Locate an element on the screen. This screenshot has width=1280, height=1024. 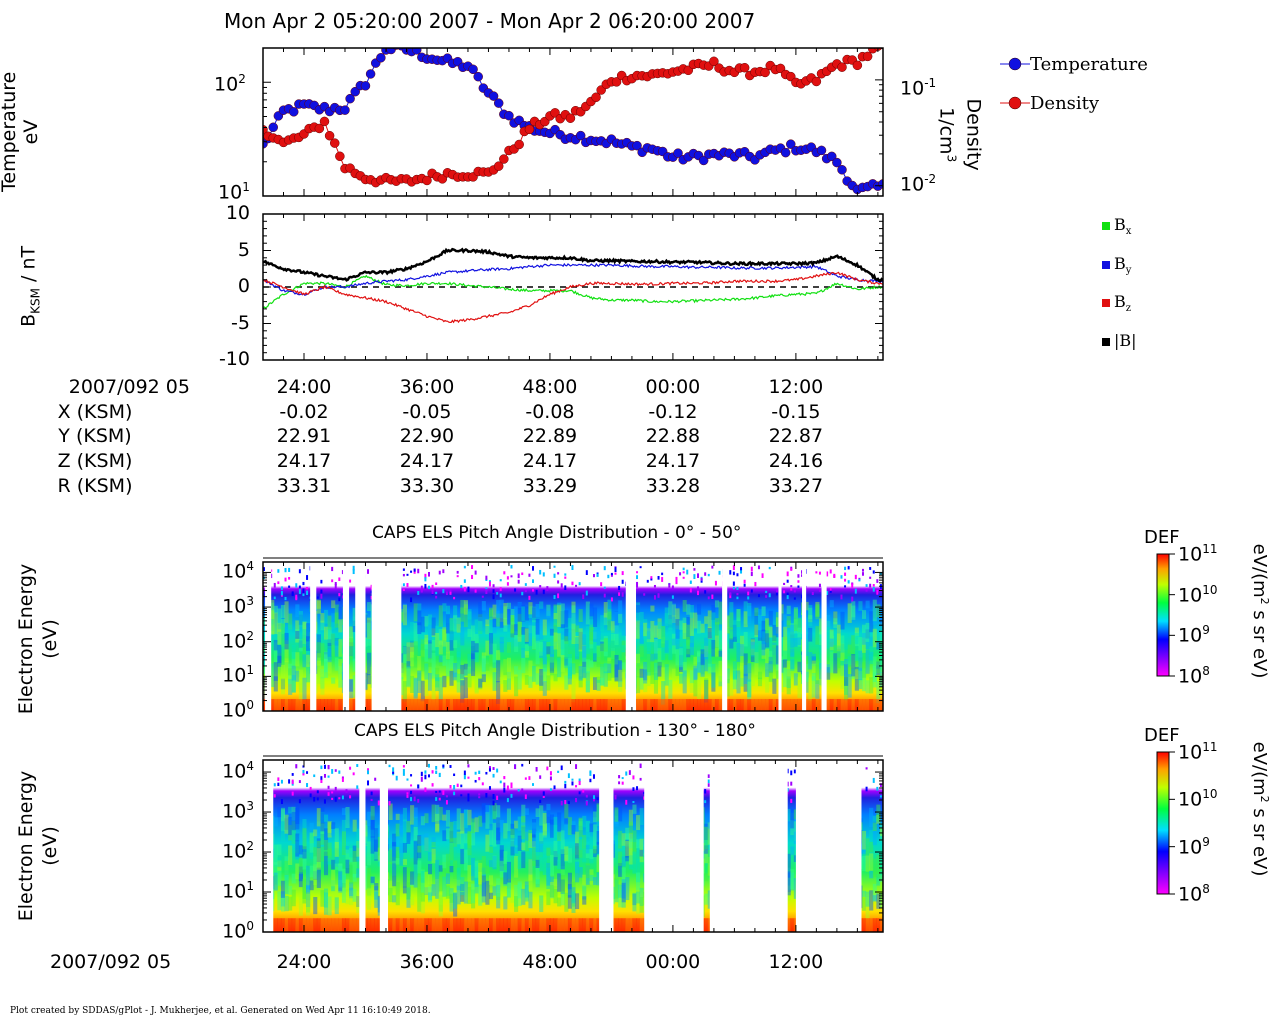
ephemeris-value-4-0: 33.31 is located at coordinates (304, 486).